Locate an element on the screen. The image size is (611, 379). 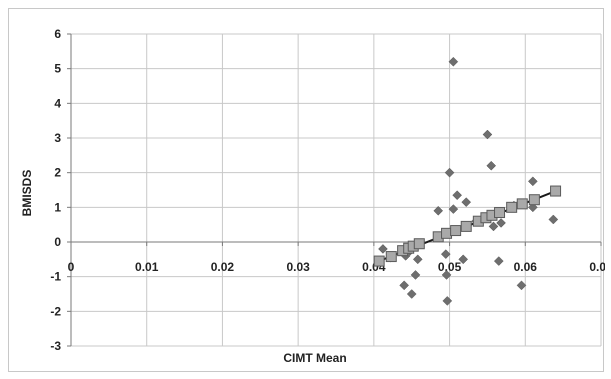
x-tick-label: 0.06 is located at coordinates (526, 267).